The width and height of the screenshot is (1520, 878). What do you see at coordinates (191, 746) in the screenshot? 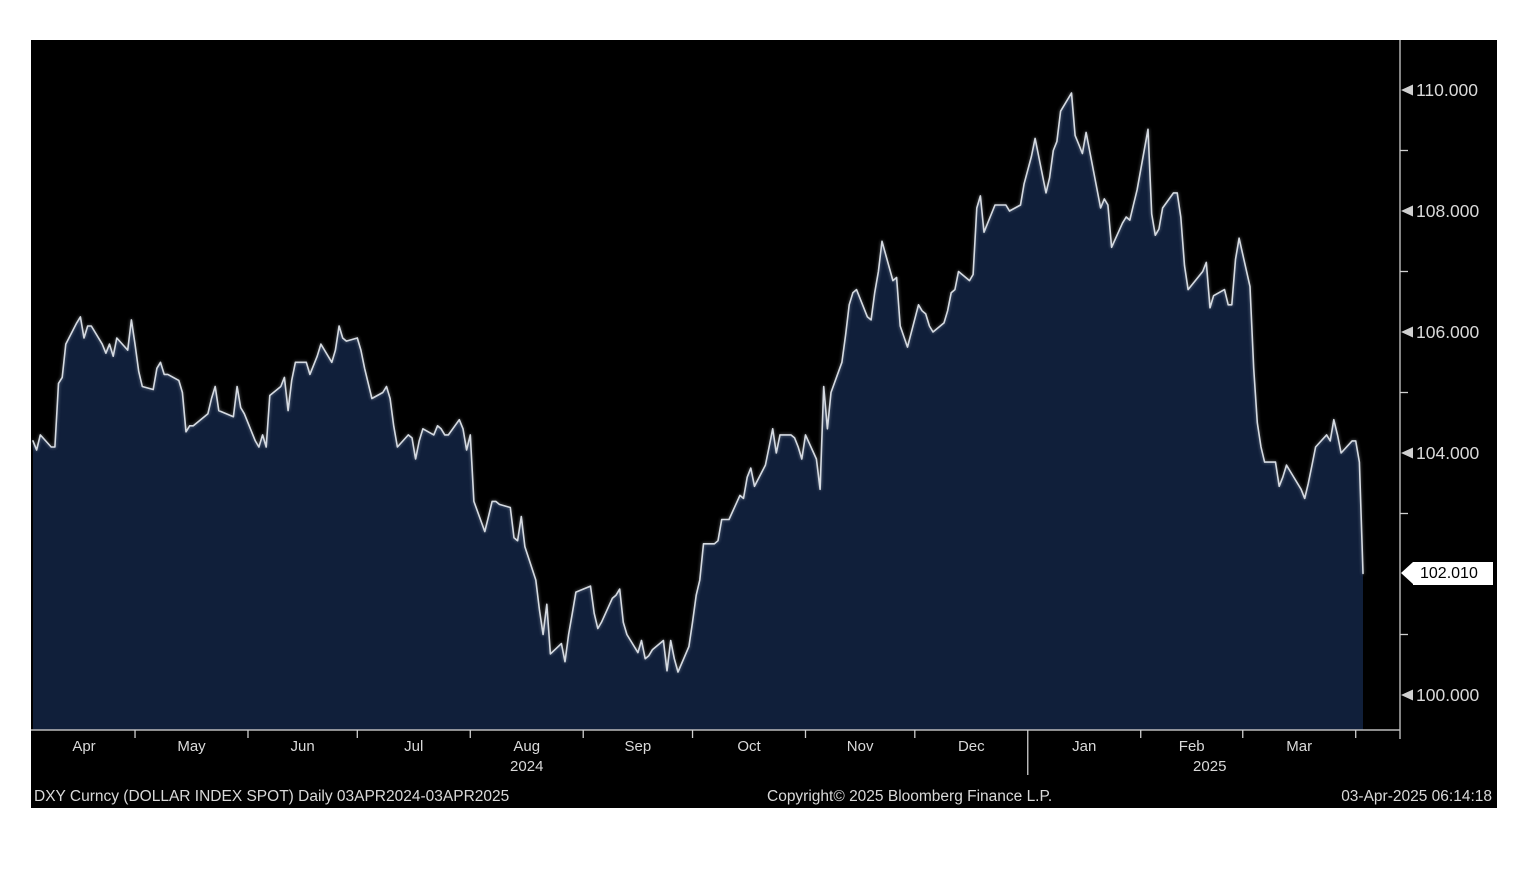
I see `x-axis-month-label: May` at bounding box center [191, 746].